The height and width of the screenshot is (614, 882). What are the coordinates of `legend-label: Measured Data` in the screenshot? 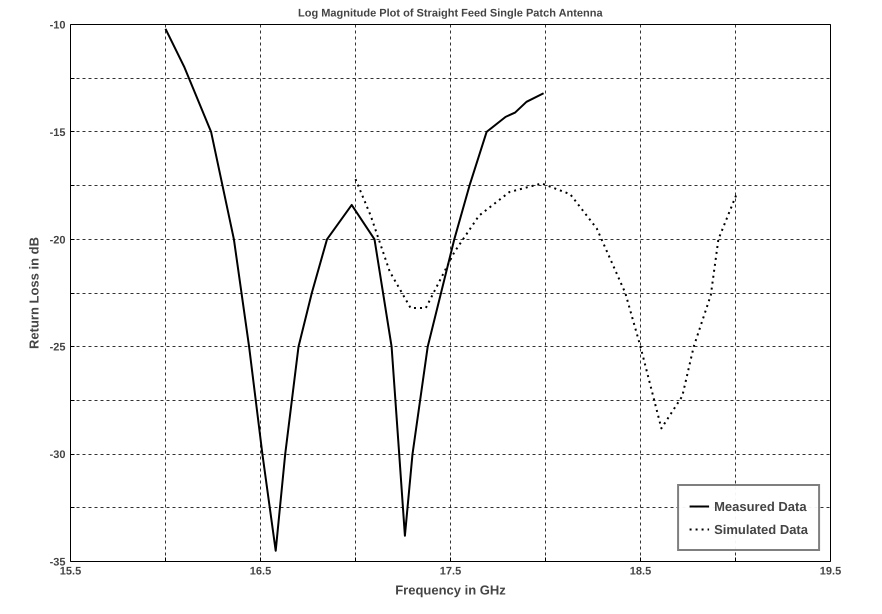 It's located at (760, 506).